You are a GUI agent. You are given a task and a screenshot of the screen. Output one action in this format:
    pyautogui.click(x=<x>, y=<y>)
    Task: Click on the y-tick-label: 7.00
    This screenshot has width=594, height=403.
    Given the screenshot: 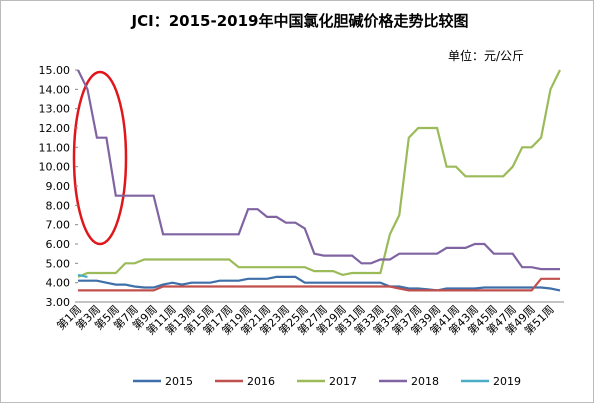 What is the action you would take?
    pyautogui.click(x=58, y=225)
    